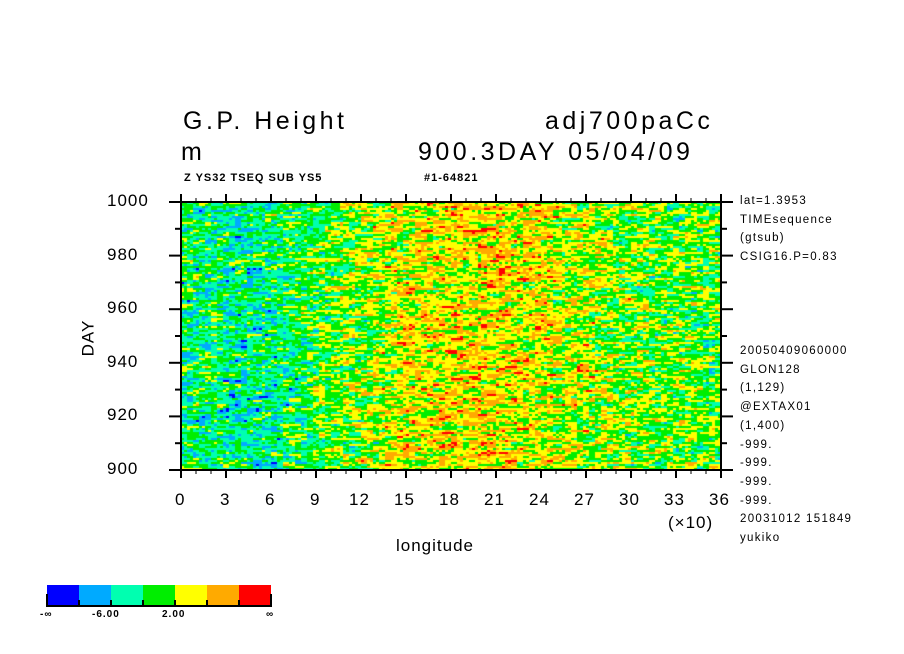  Describe the element at coordinates (159, 606) in the screenshot. I see `colorbar-baseline` at that location.